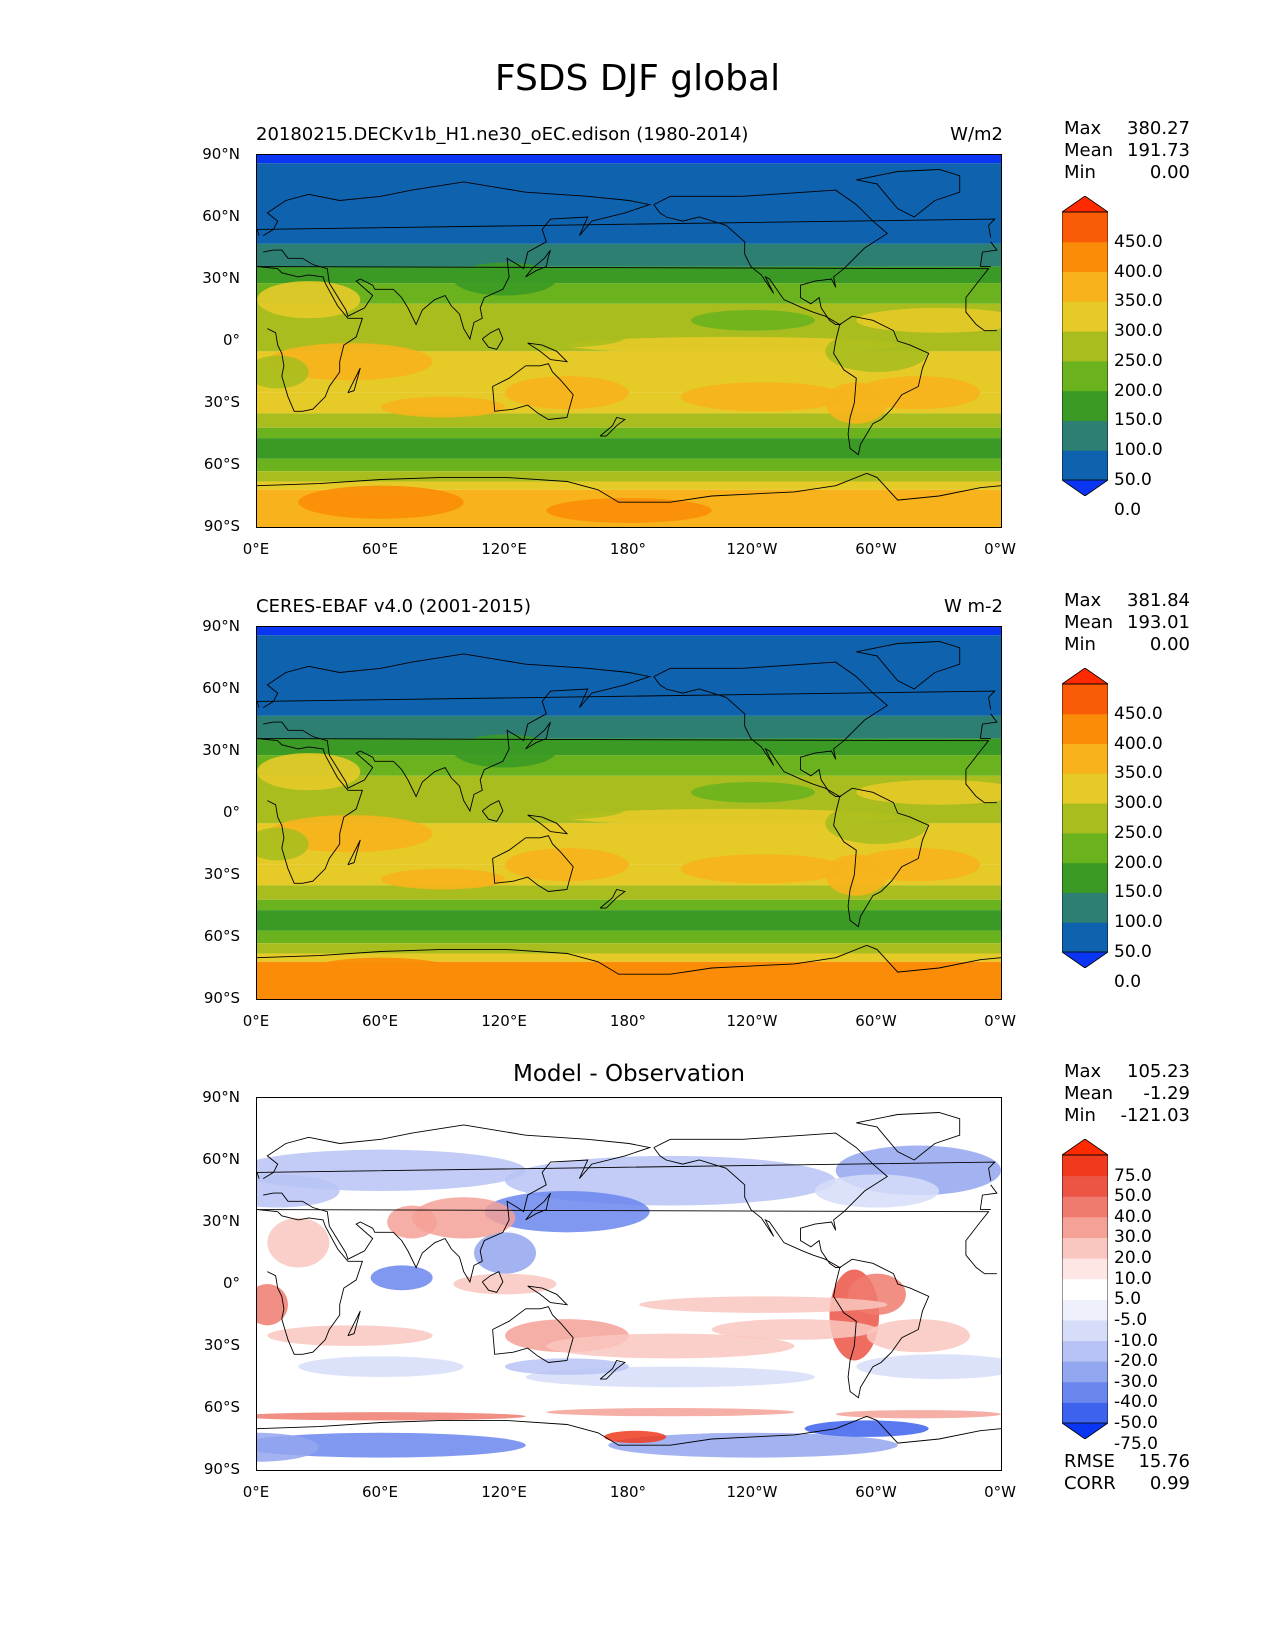 The image size is (1275, 1650). I want to click on figure-title: FSDS DJF global, so click(637, 78).